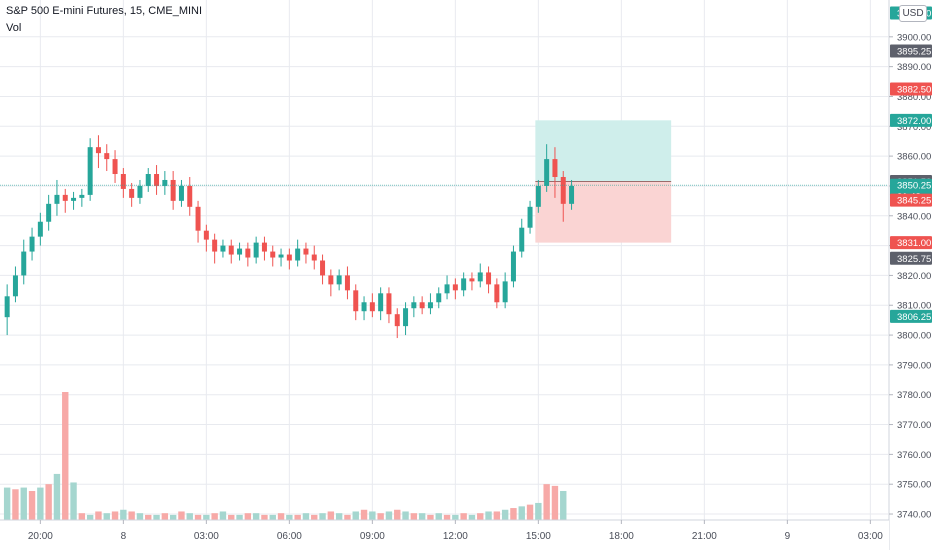 This screenshot has height=550, width=932. I want to click on price-tick-label: 3840.00, so click(914, 216).